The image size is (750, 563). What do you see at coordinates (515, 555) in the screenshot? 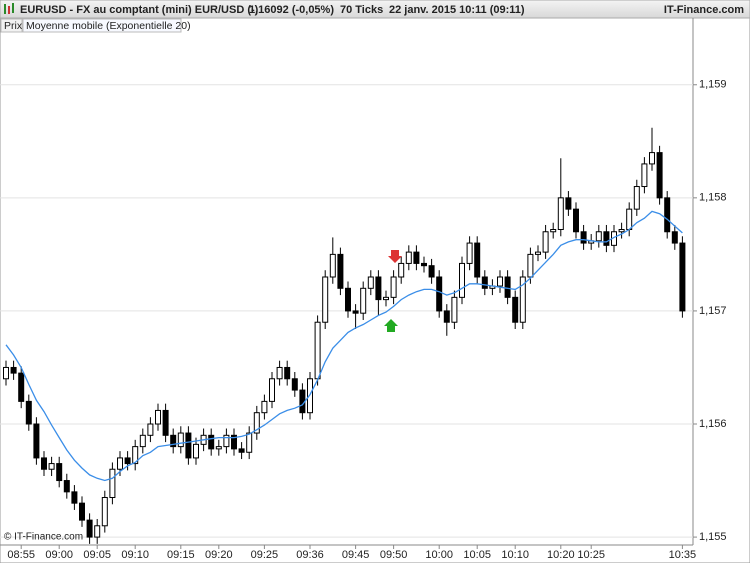
I see `x-tick-label: 10:10` at bounding box center [515, 555].